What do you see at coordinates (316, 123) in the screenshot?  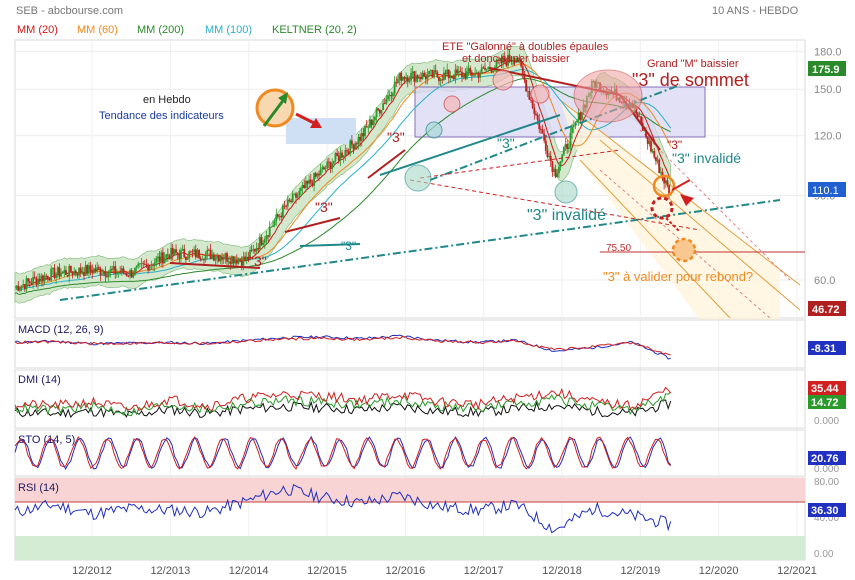 I see `down-arrow-icon` at bounding box center [316, 123].